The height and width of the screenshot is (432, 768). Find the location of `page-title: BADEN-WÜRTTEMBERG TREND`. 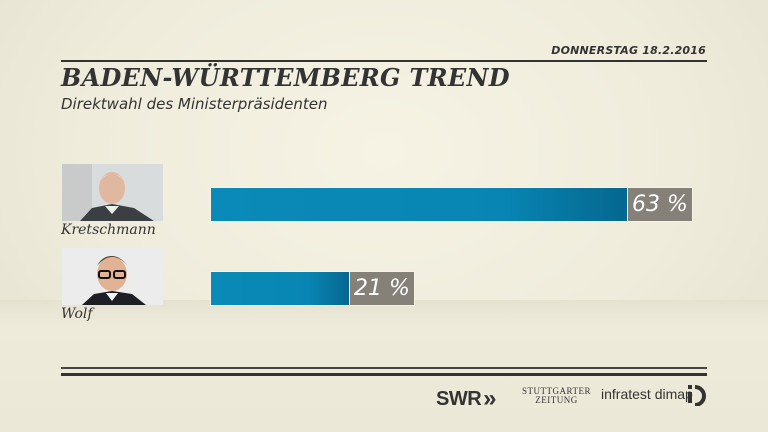

page-title: BADEN-WÜRTTEMBERG TREND is located at coordinates (285, 77).